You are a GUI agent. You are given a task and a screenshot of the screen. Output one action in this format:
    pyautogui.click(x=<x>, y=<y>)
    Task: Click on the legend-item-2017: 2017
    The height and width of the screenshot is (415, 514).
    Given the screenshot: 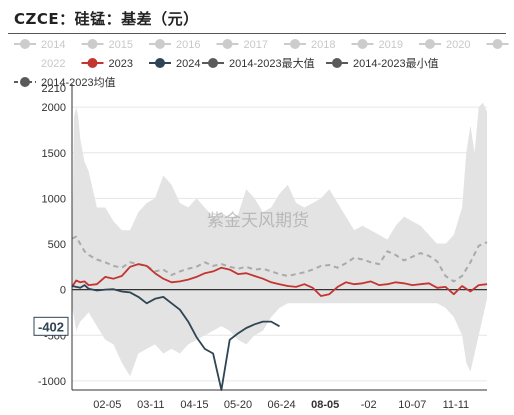 What is the action you would take?
    pyautogui.click(x=256, y=45)
    